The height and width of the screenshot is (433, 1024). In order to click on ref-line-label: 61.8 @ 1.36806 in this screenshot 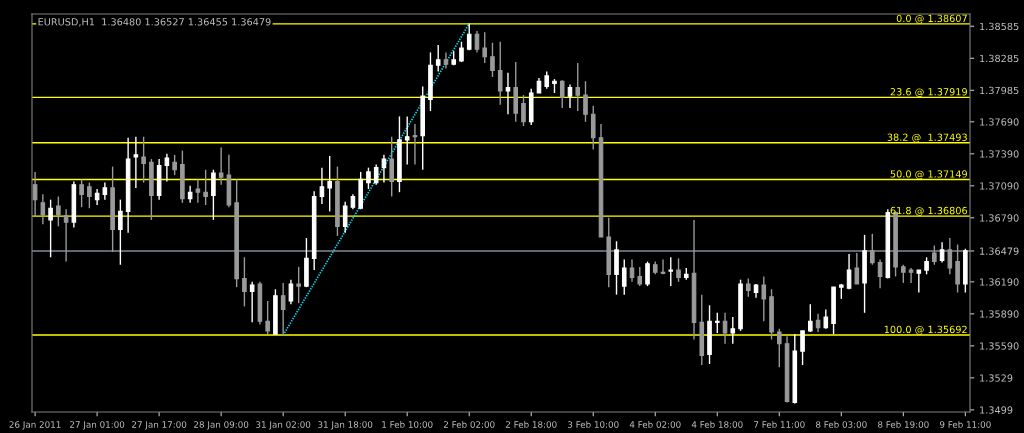, I will do `click(929, 211)`.